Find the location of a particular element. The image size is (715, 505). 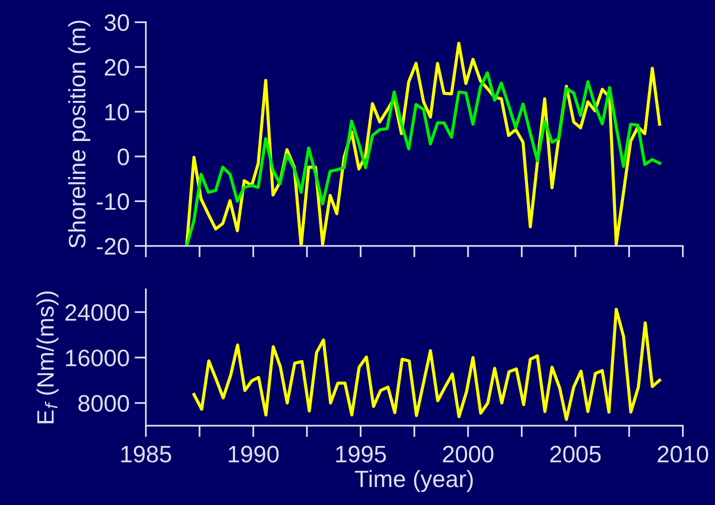

x-axis-title: Time (year) is located at coordinates (413, 481).